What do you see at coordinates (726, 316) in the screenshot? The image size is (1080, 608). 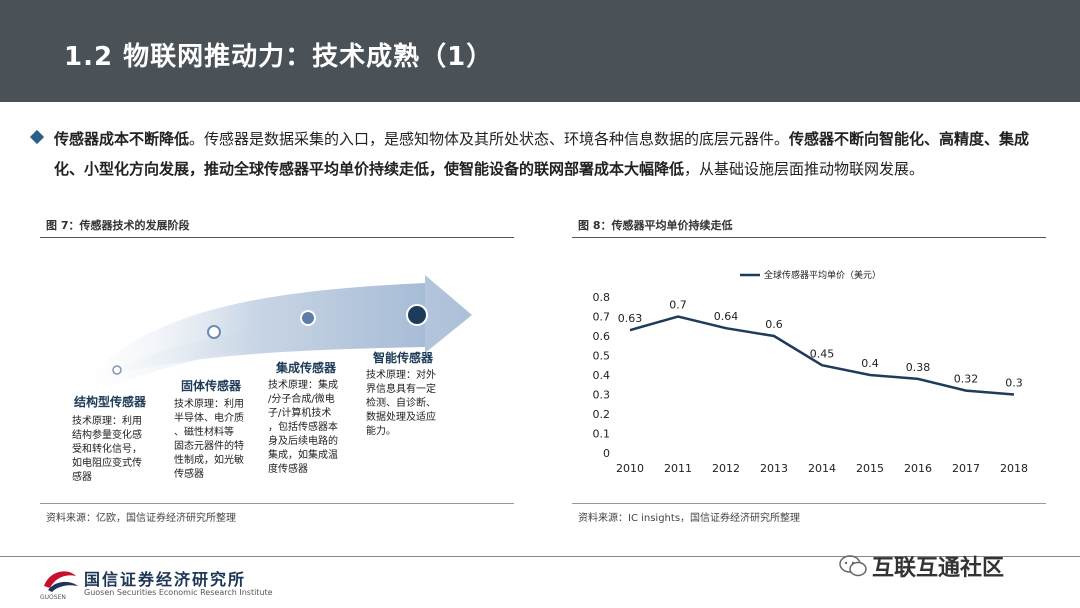 I see `data-label: 0.64` at bounding box center [726, 316].